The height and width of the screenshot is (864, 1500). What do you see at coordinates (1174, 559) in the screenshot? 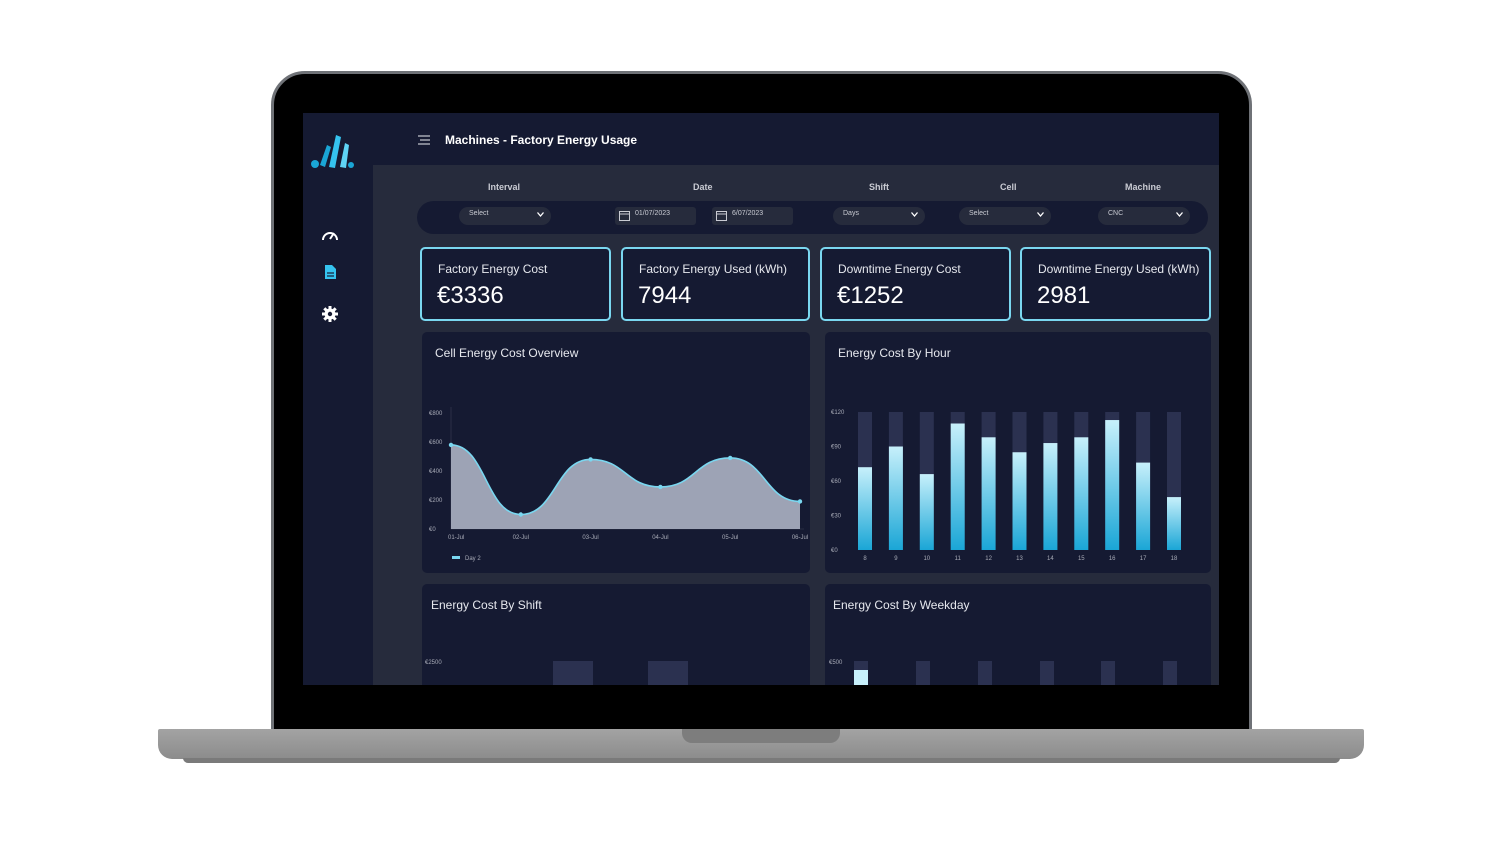
I see `x-tick-label: 18` at bounding box center [1174, 559].